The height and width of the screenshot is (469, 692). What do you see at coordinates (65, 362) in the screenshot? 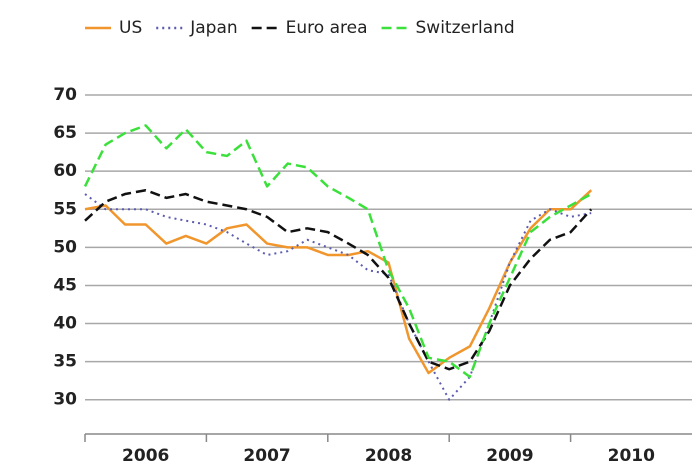
I see `y-tick-label: 35` at bounding box center [65, 362].